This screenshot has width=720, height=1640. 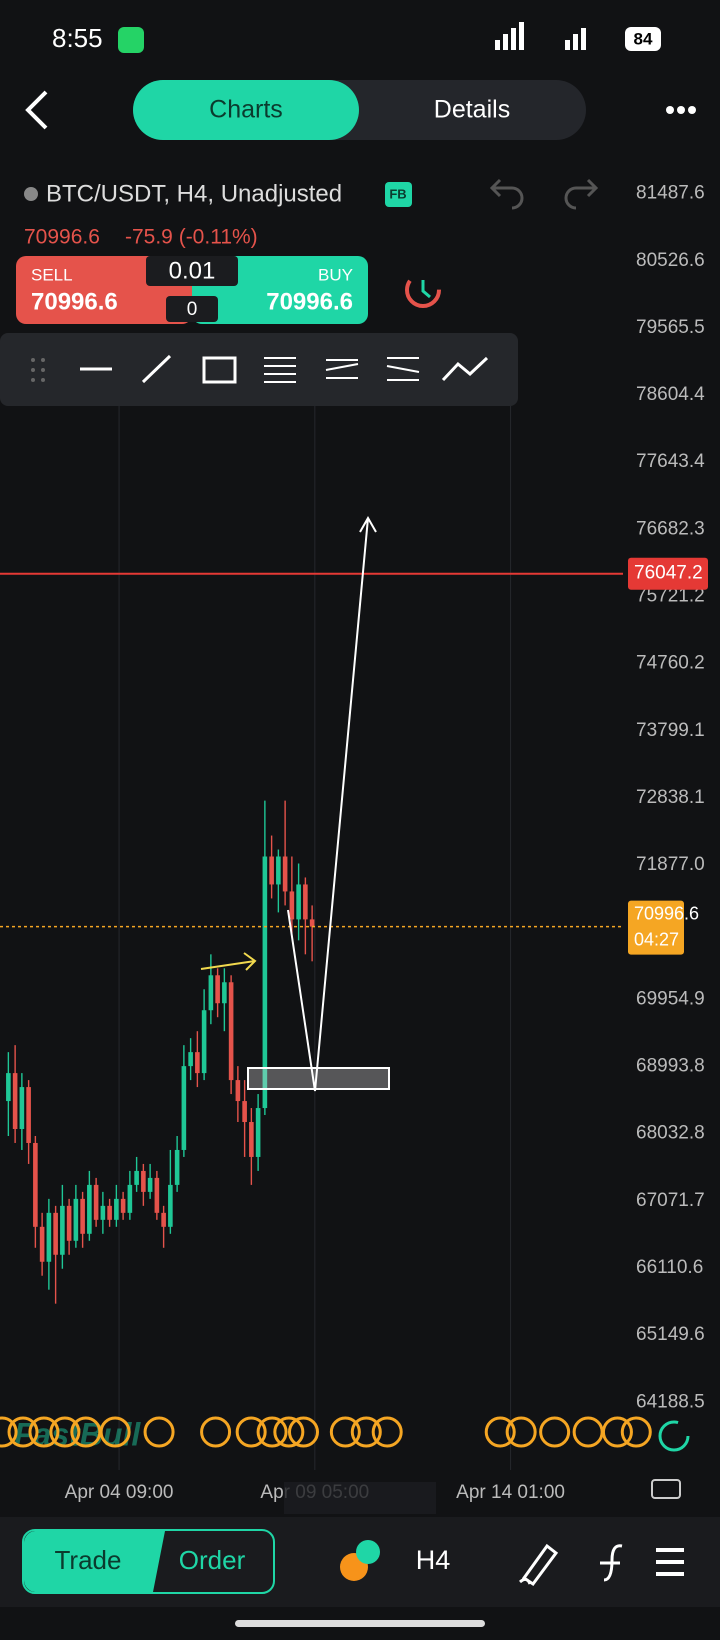 What do you see at coordinates (360, 1623) in the screenshot?
I see `home-indicator` at bounding box center [360, 1623].